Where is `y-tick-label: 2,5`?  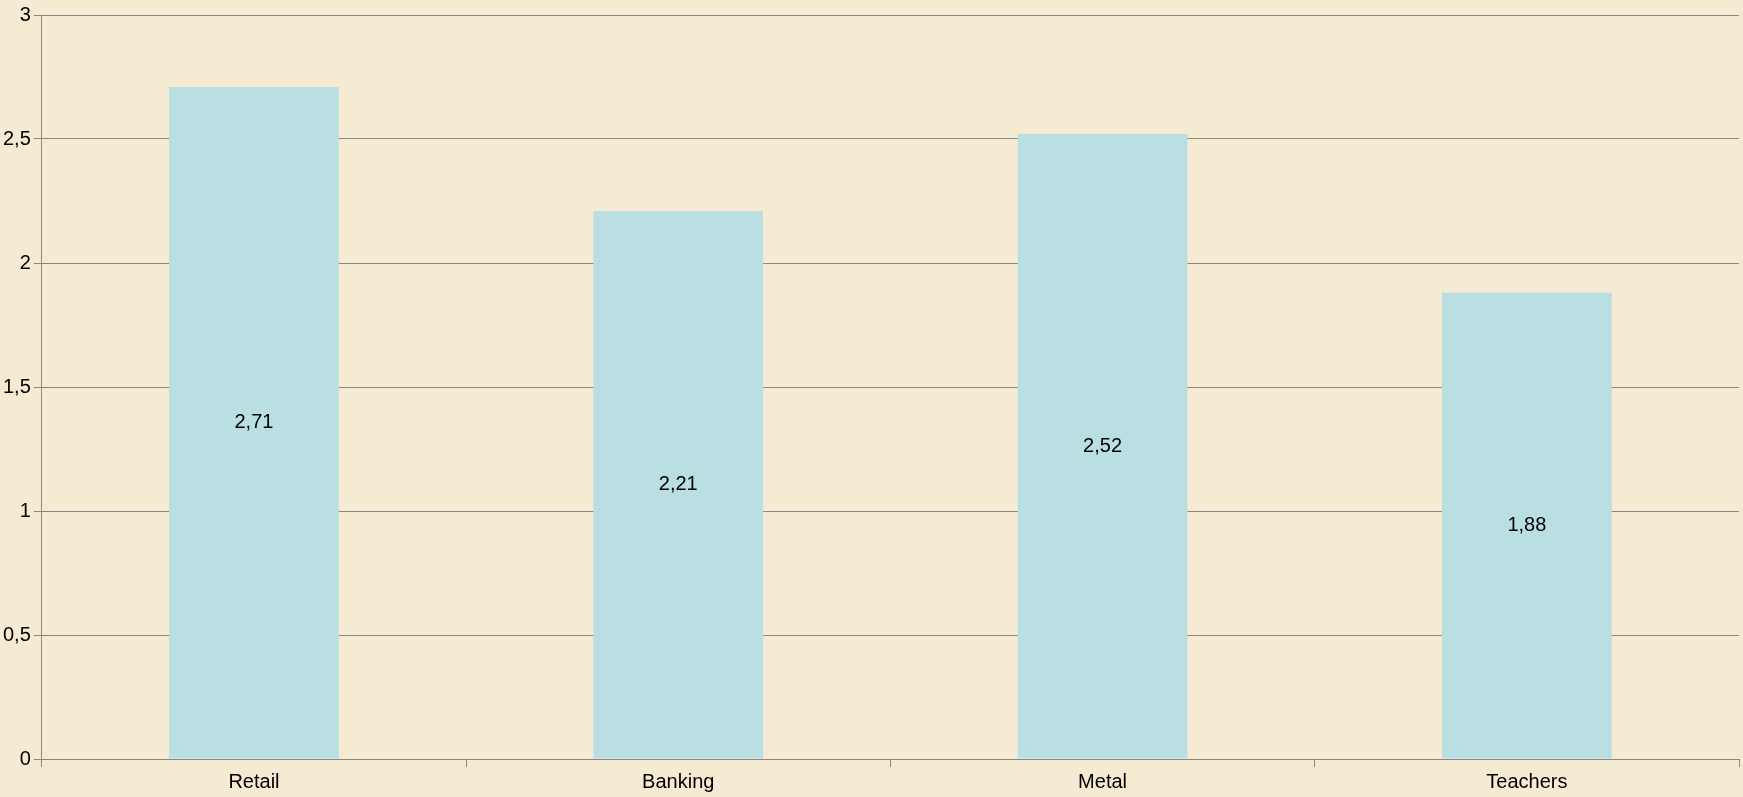
y-tick-label: 2,5 is located at coordinates (16, 137).